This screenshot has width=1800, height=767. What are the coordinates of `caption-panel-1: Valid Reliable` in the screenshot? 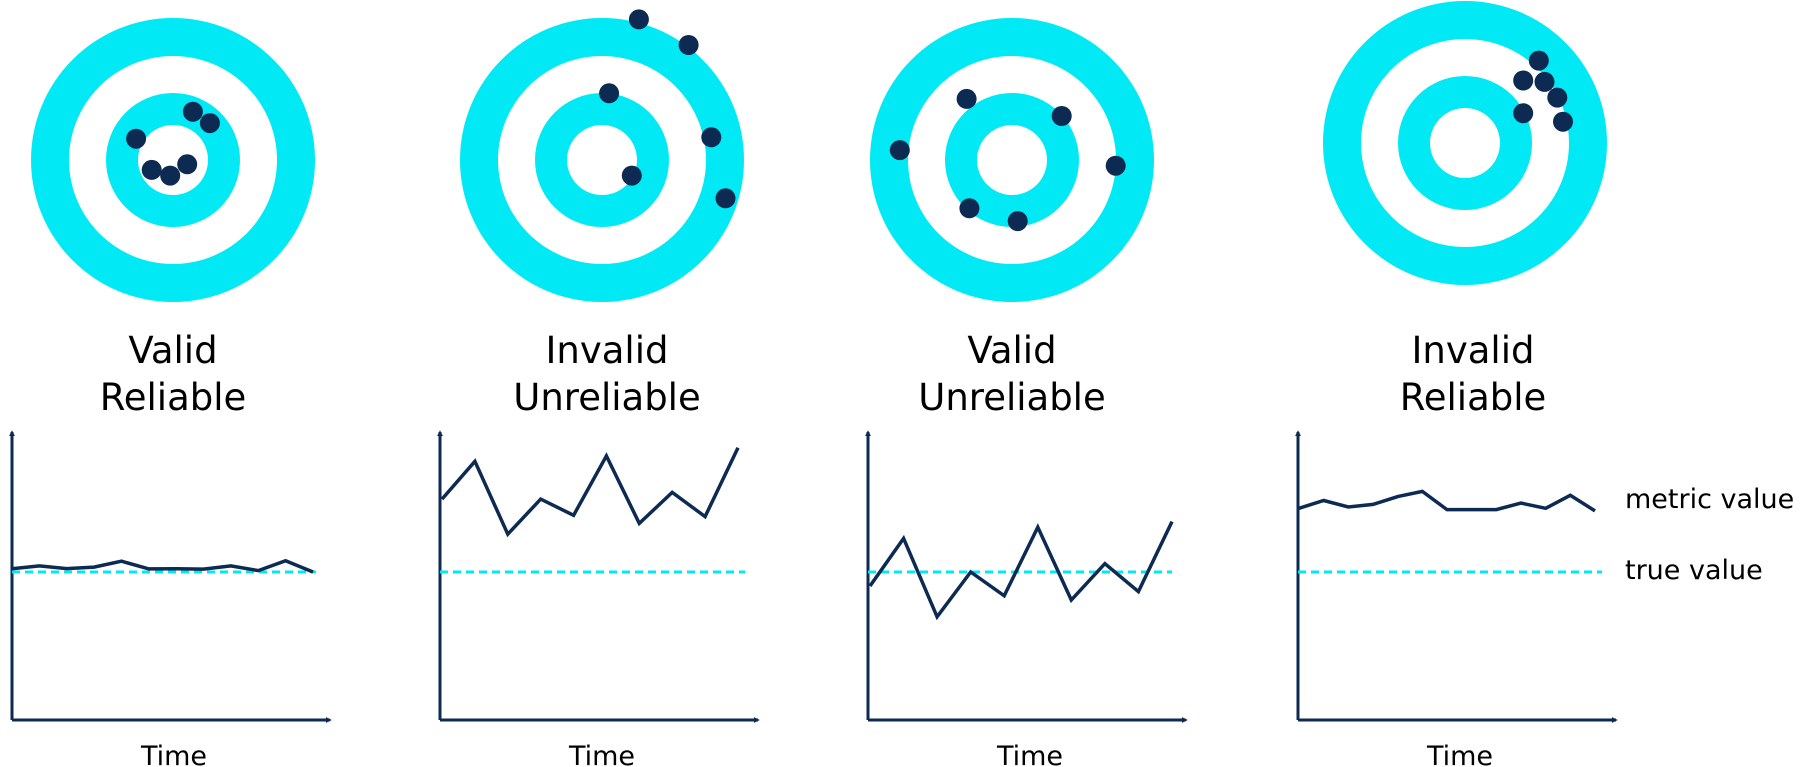 It's located at (173, 374).